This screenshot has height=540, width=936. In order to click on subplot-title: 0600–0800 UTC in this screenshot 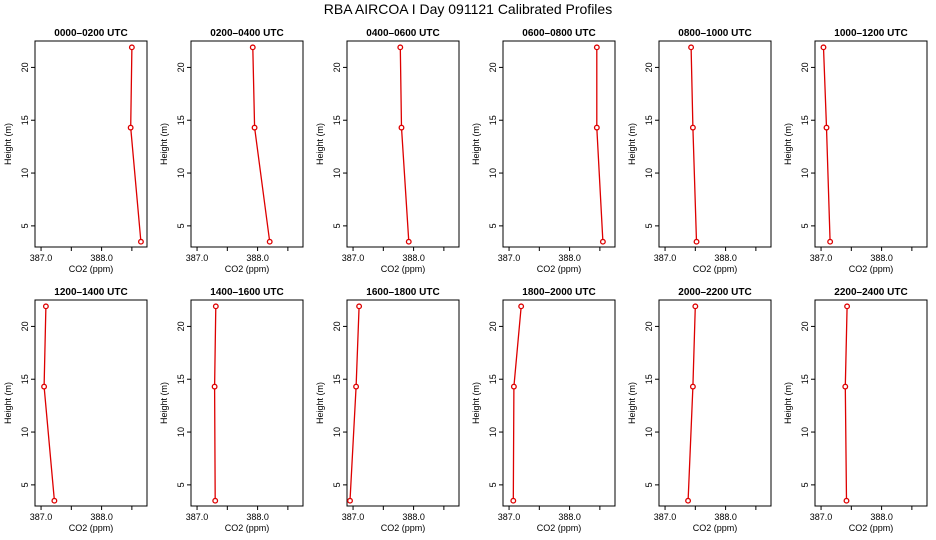, I will do `click(558, 33)`.